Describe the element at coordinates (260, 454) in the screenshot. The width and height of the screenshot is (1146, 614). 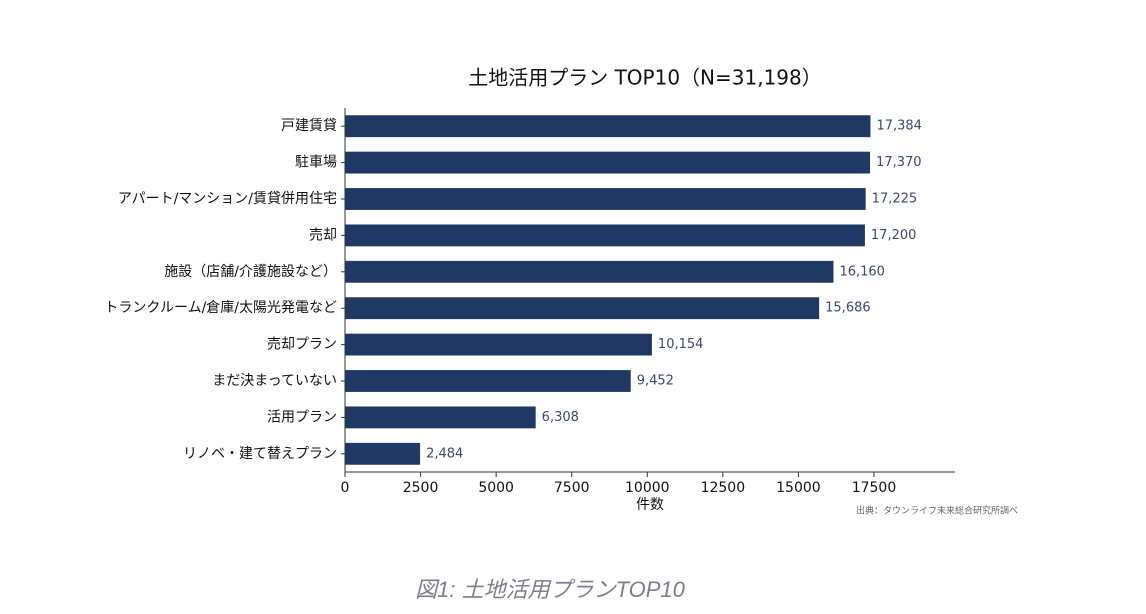
I see `y-tick-label: リノベ・建て替えプラン` at that location.